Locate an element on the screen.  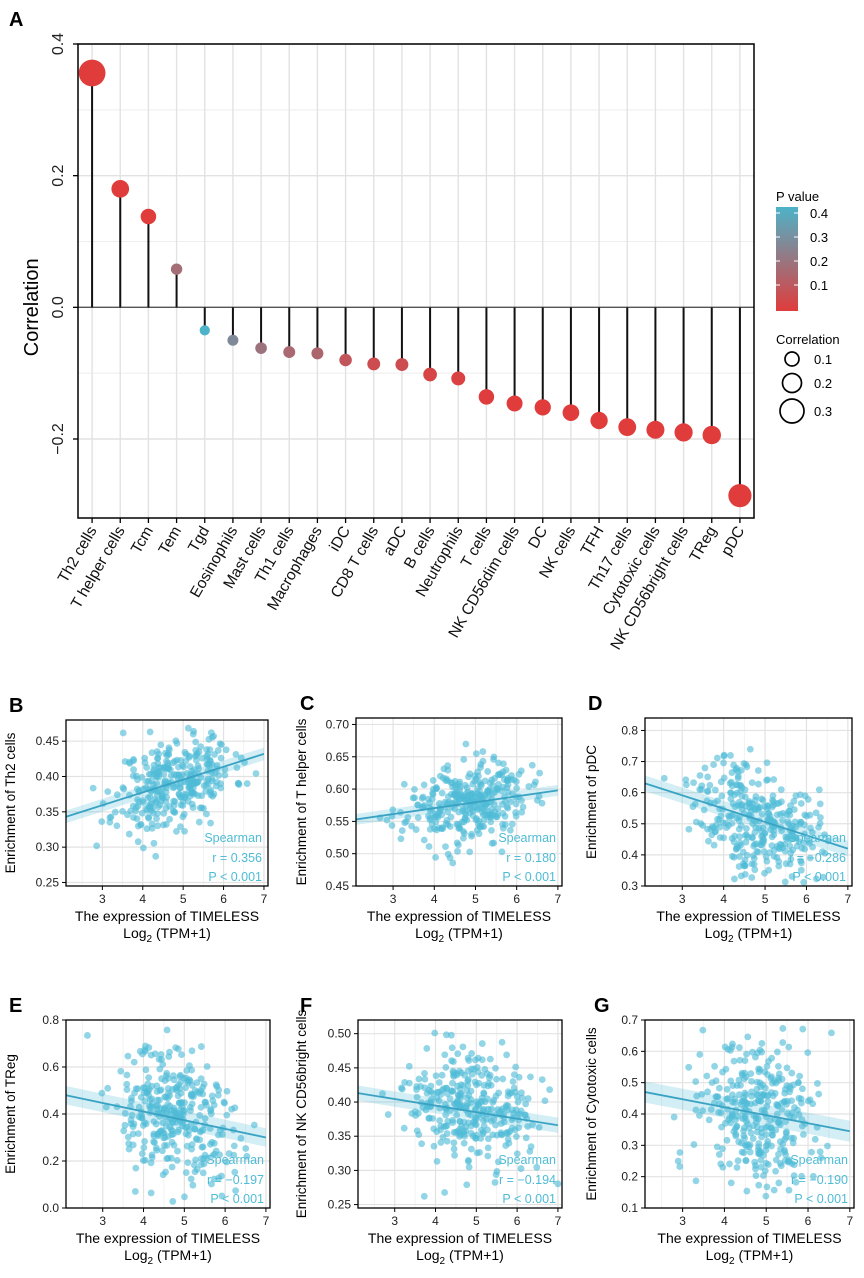
y-tick-label: 0.5 is located at coordinates (629, 824).